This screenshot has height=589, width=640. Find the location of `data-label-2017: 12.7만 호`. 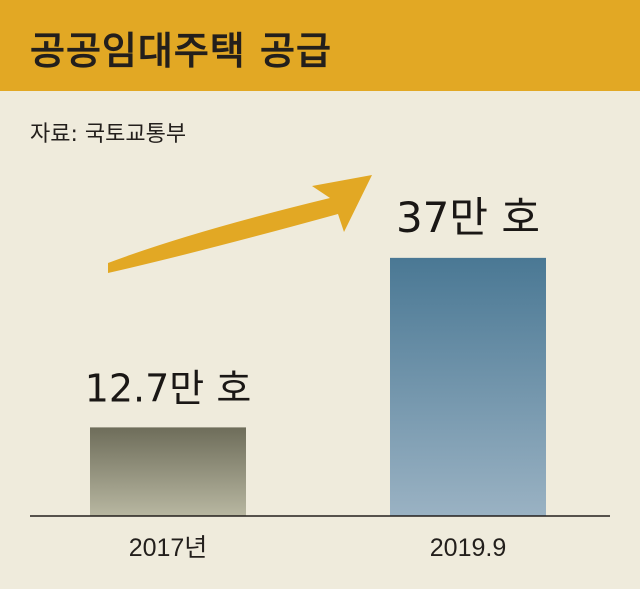

data-label-2017: 12.7만 호 is located at coordinates (168, 388).